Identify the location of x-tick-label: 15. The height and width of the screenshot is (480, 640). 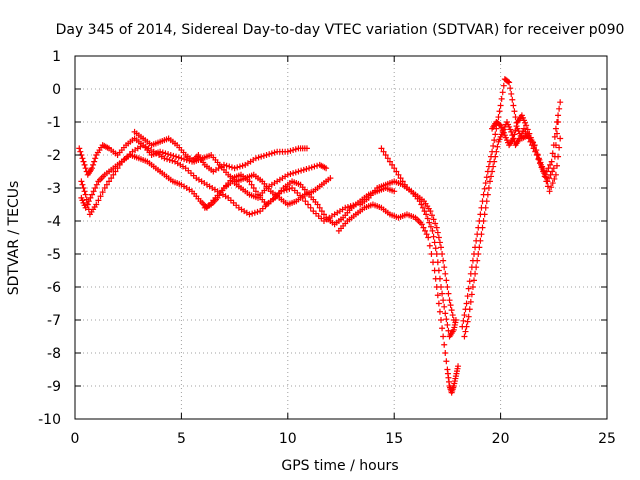
(394, 439).